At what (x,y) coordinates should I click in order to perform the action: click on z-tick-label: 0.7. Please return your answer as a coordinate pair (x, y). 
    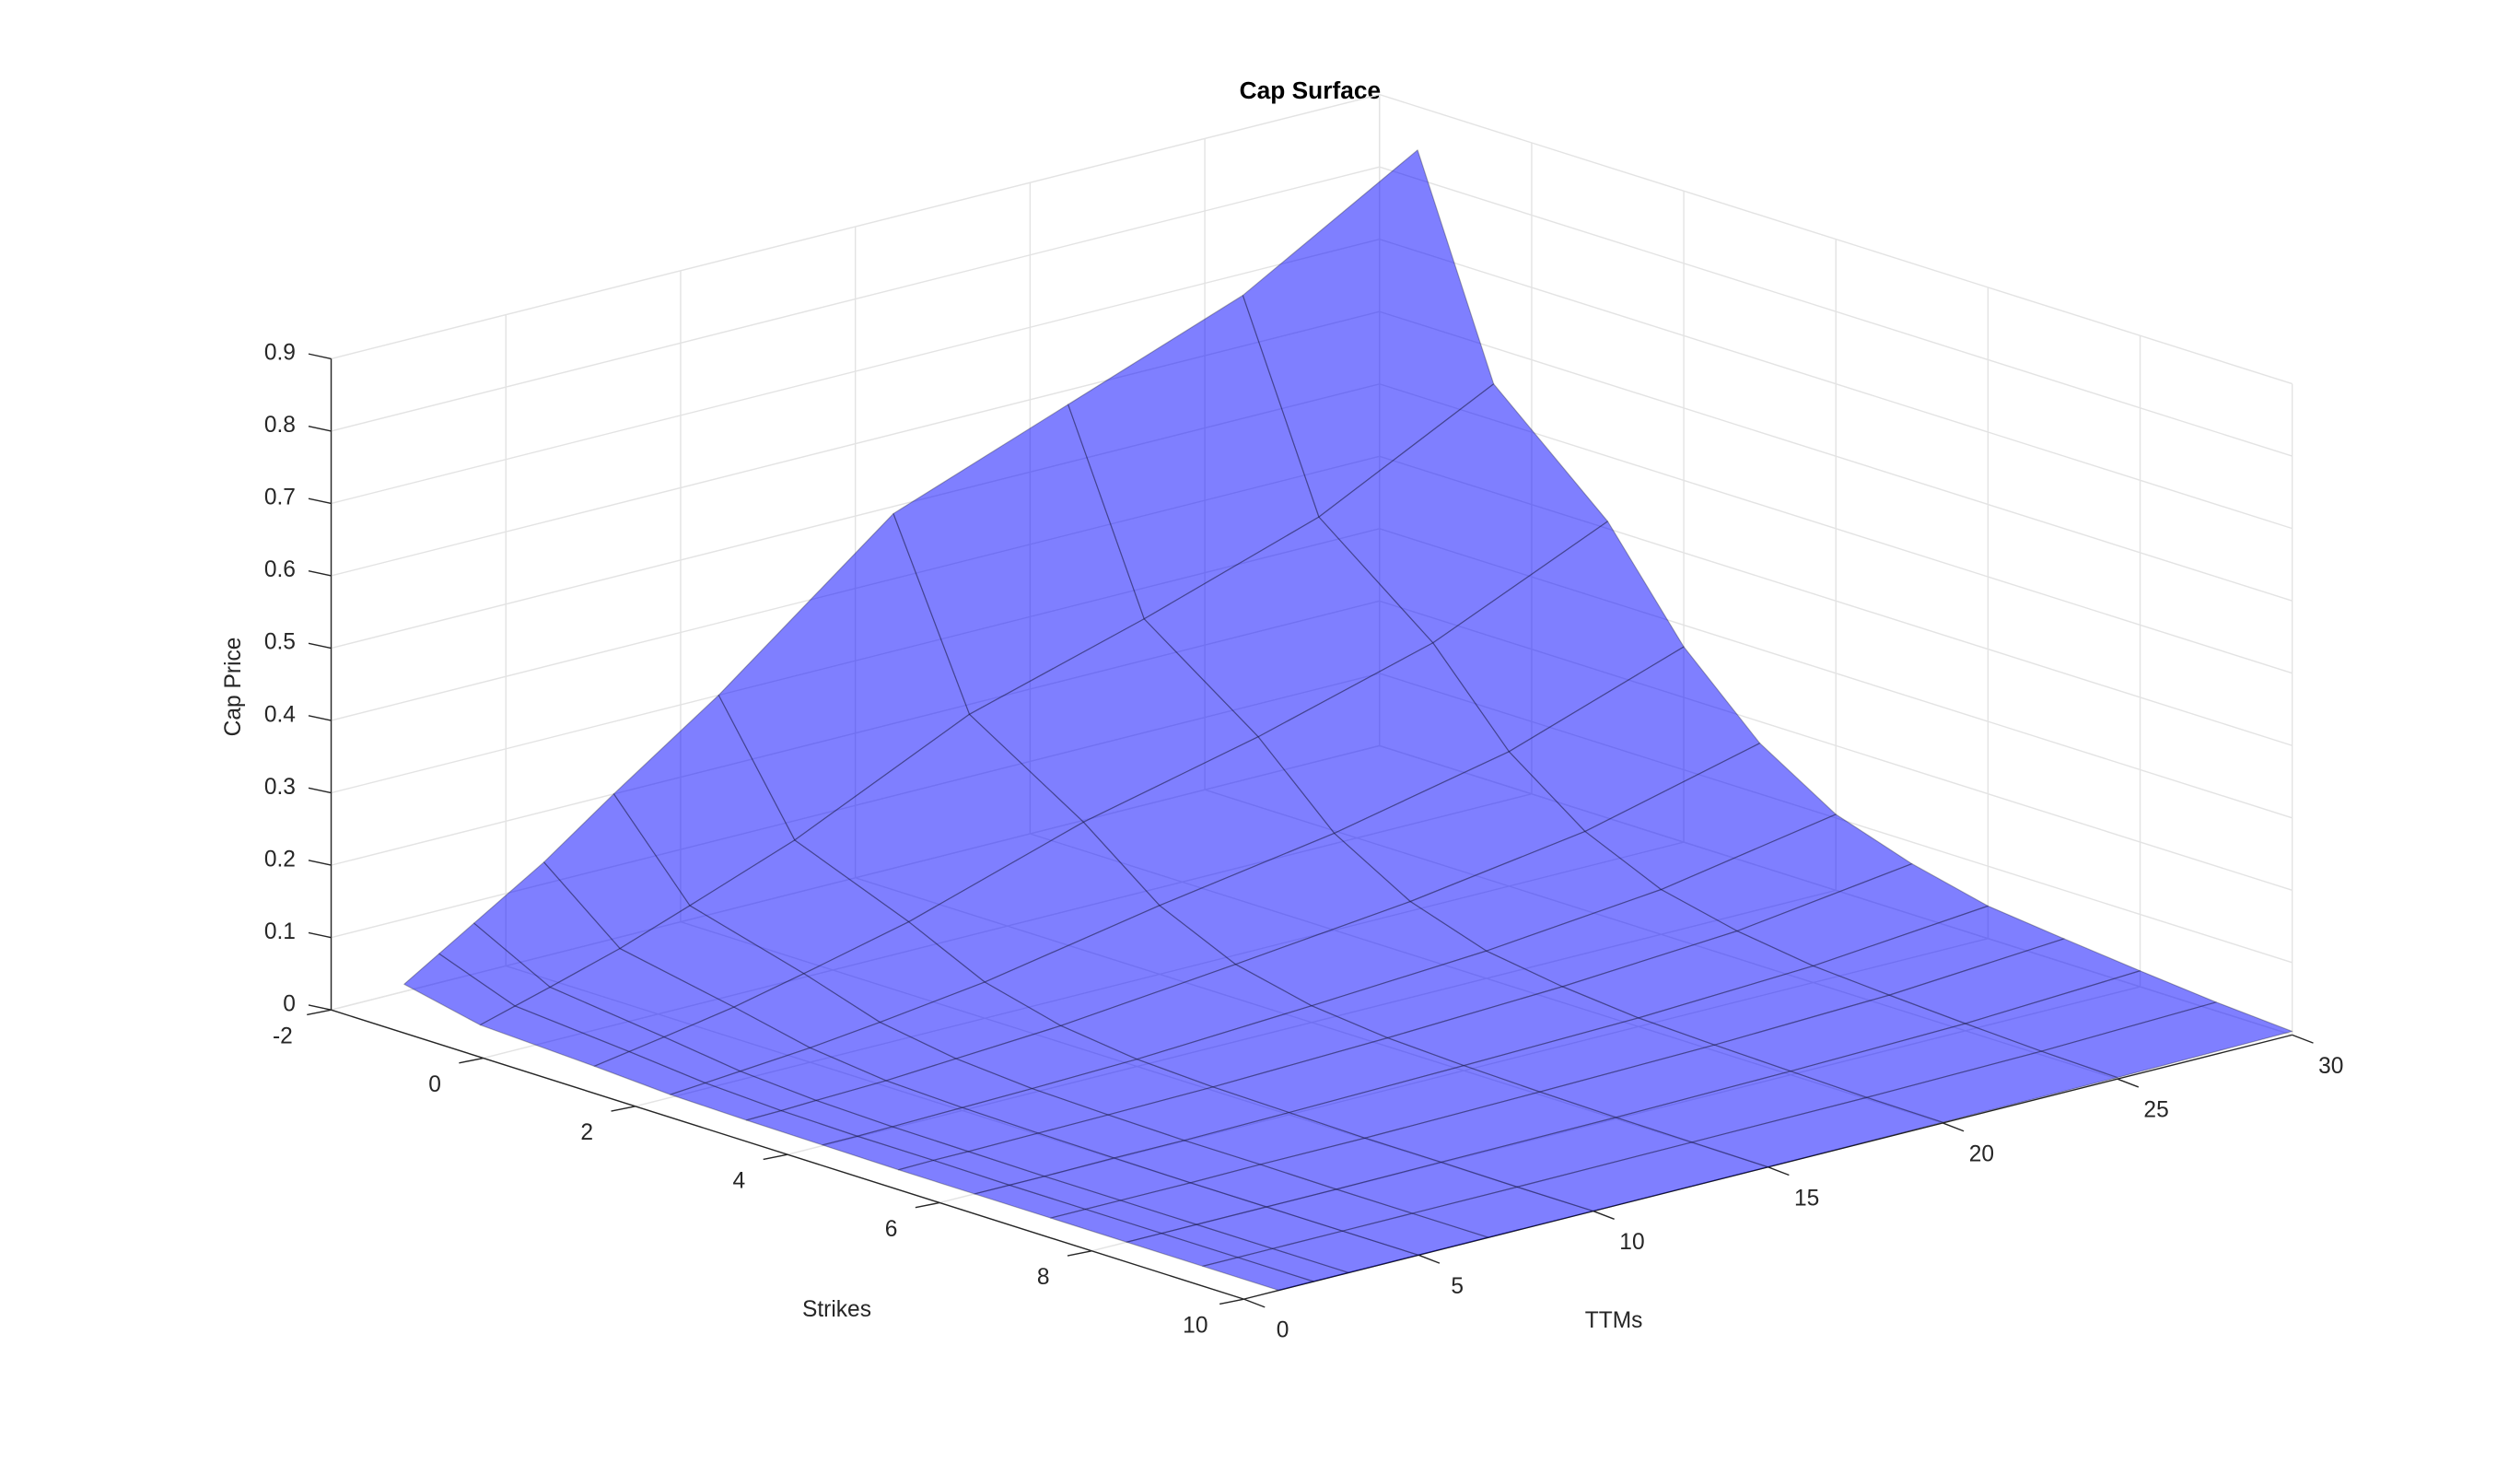
    Looking at the image, I should click on (280, 498).